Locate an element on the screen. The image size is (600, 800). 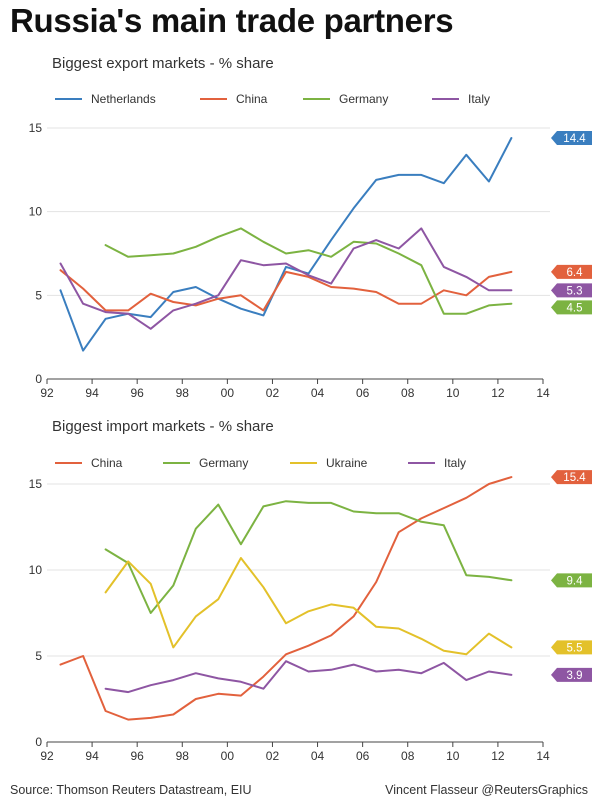
end-value-label-italy: 3.9 is located at coordinates (575, 676).